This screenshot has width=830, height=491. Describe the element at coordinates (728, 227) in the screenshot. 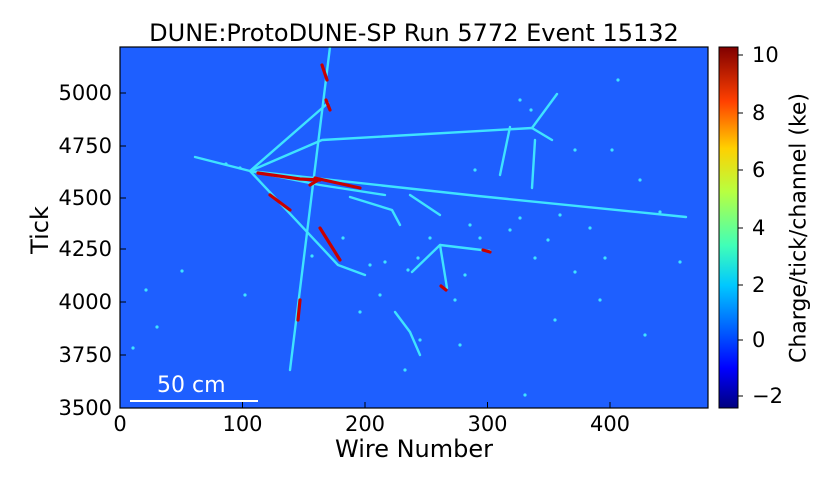

I see `colorbar` at that location.